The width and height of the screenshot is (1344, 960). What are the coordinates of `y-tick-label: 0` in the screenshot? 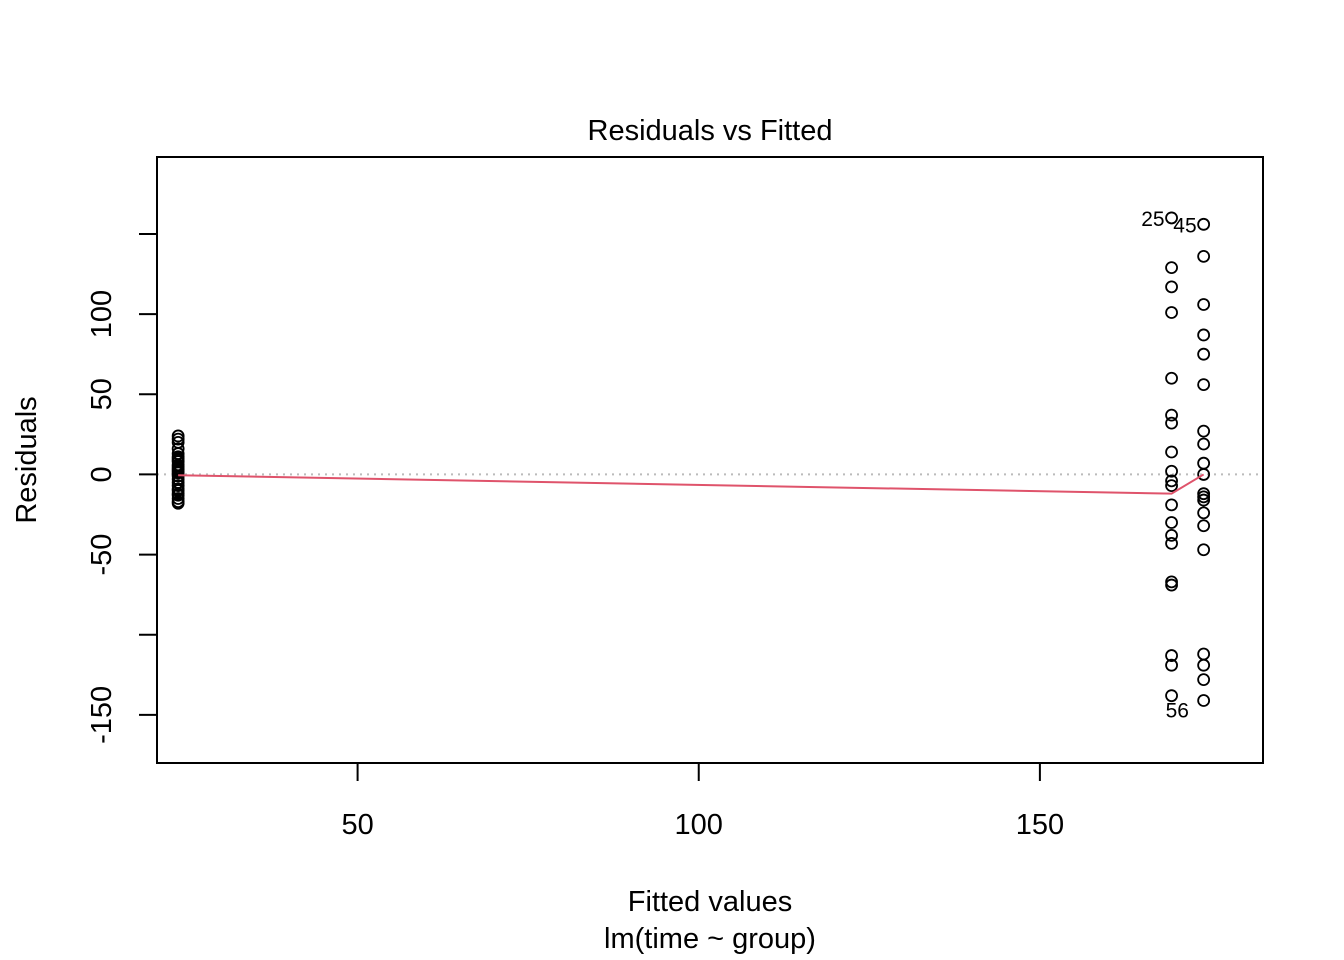 It's located at (102, 474).